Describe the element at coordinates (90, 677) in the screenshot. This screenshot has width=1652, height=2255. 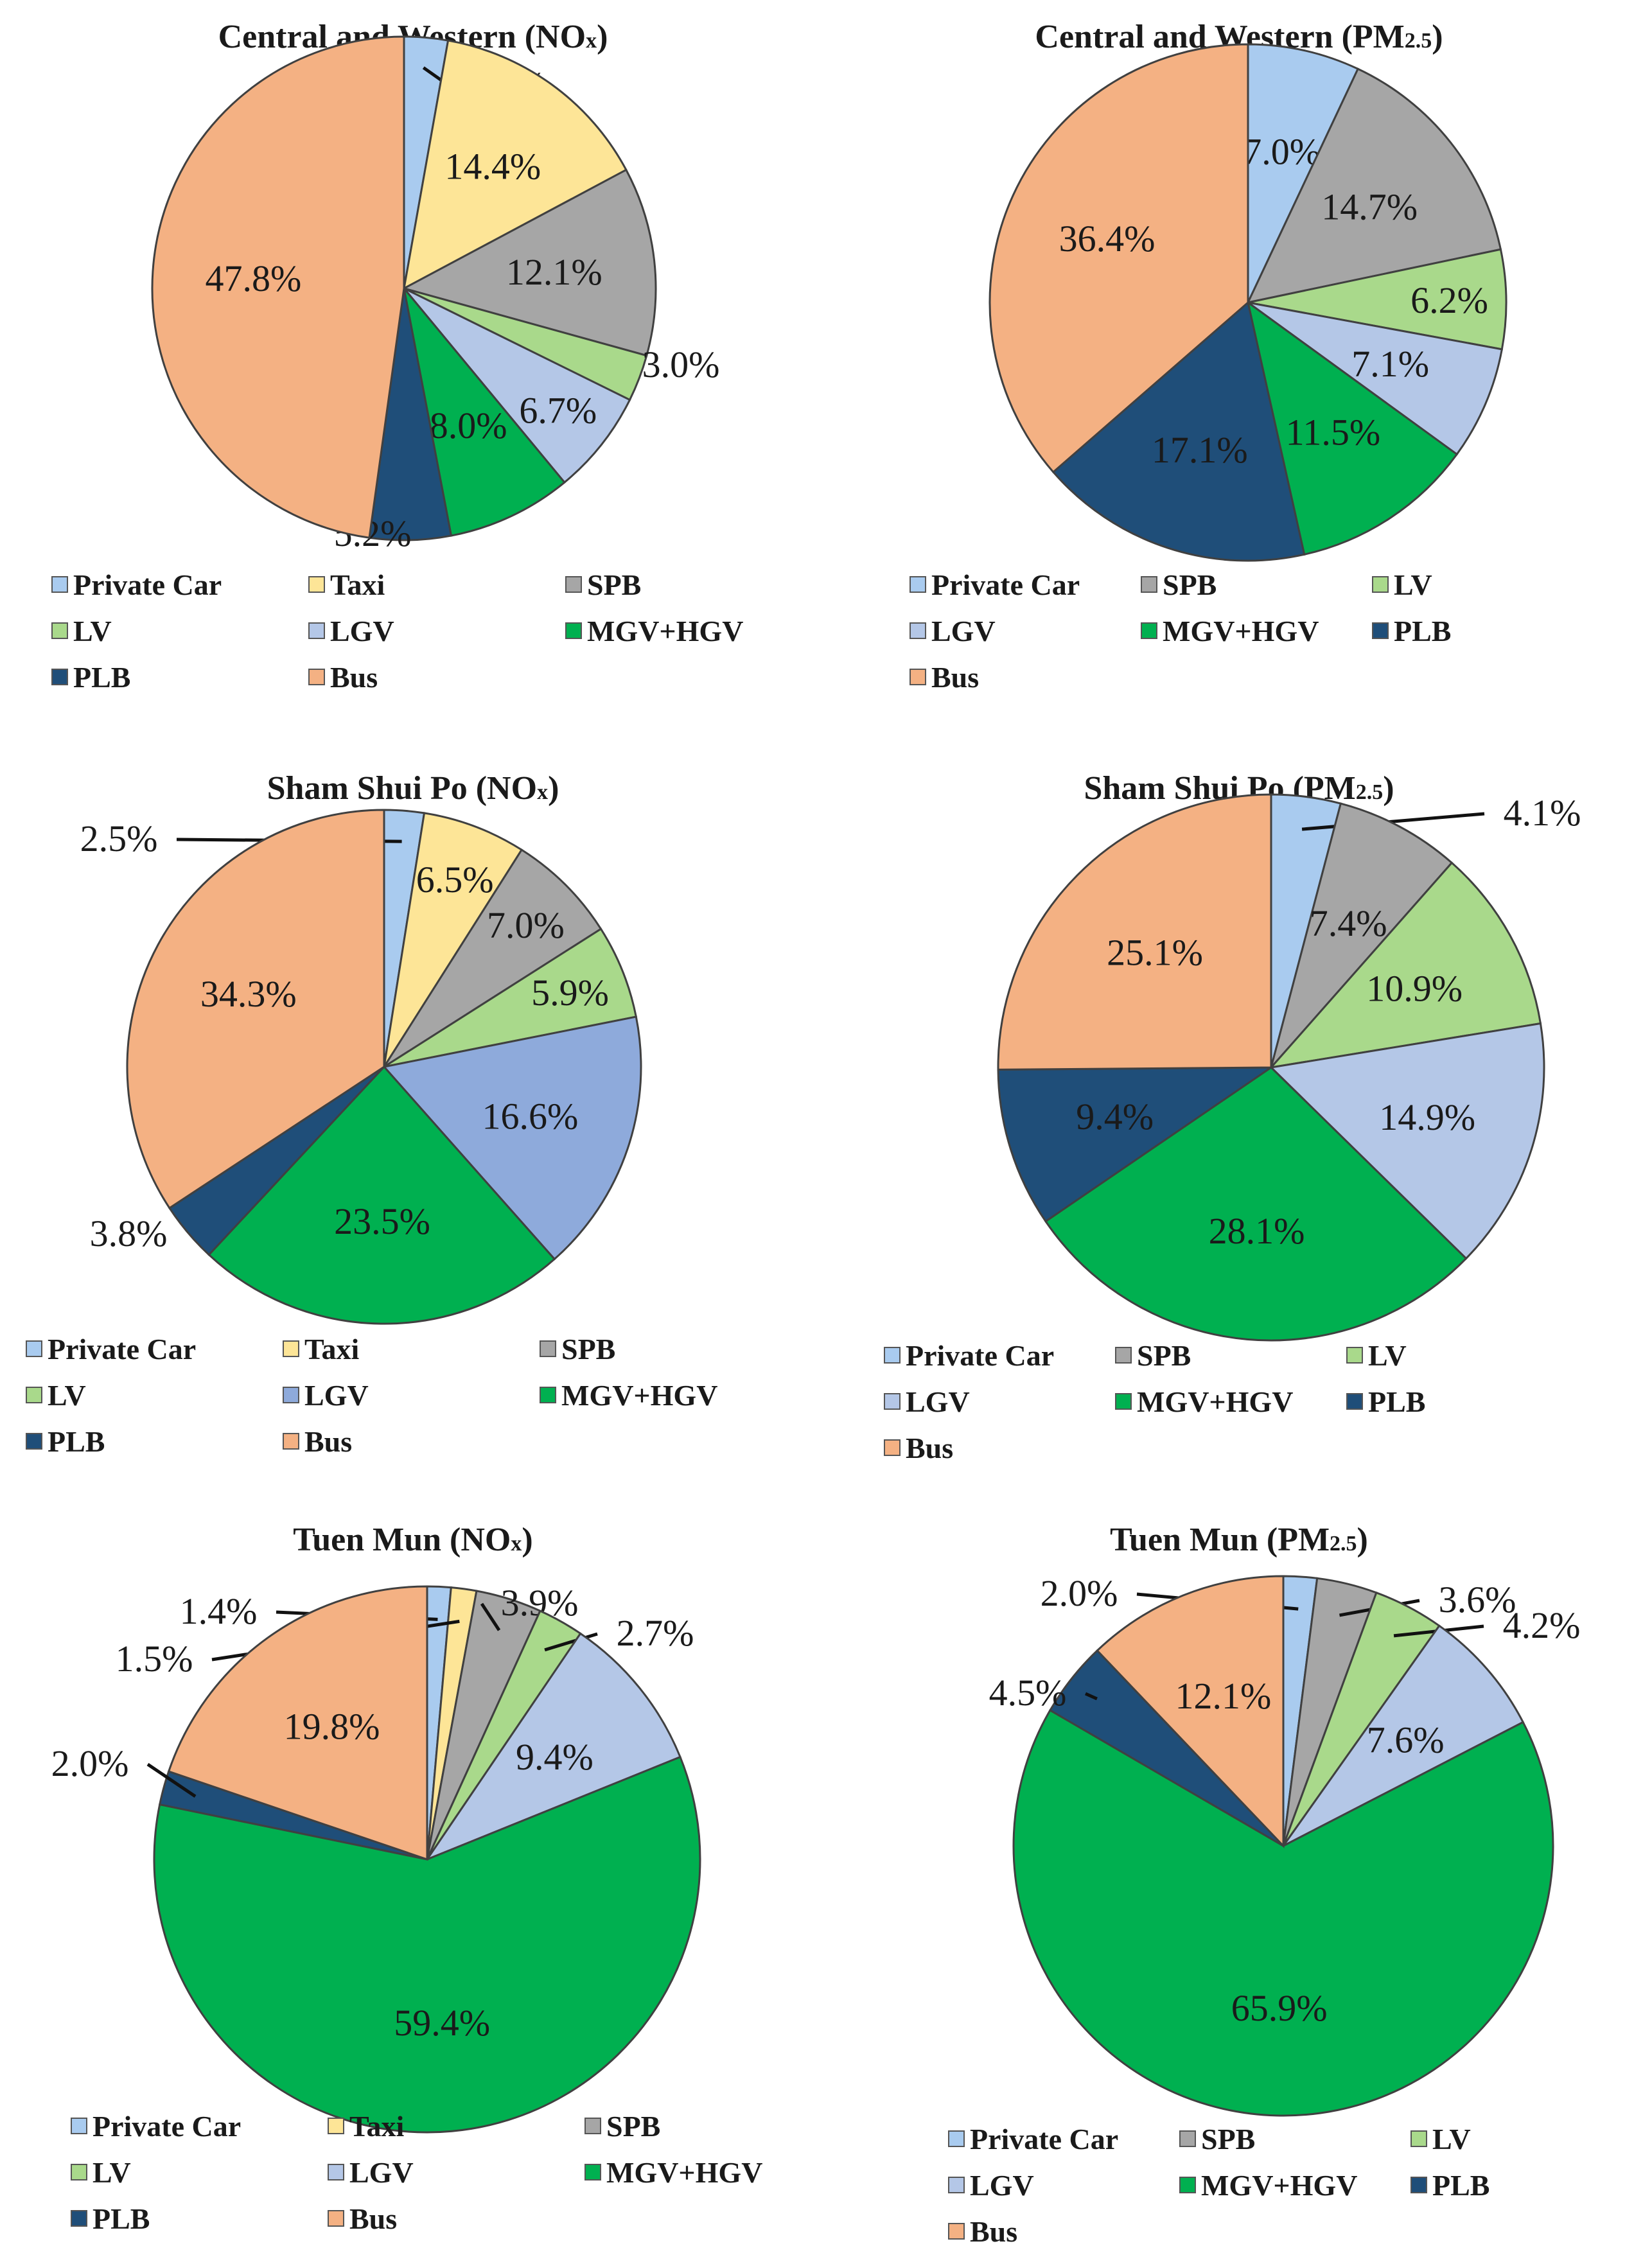
I see `legend-item-plb: PLB` at that location.